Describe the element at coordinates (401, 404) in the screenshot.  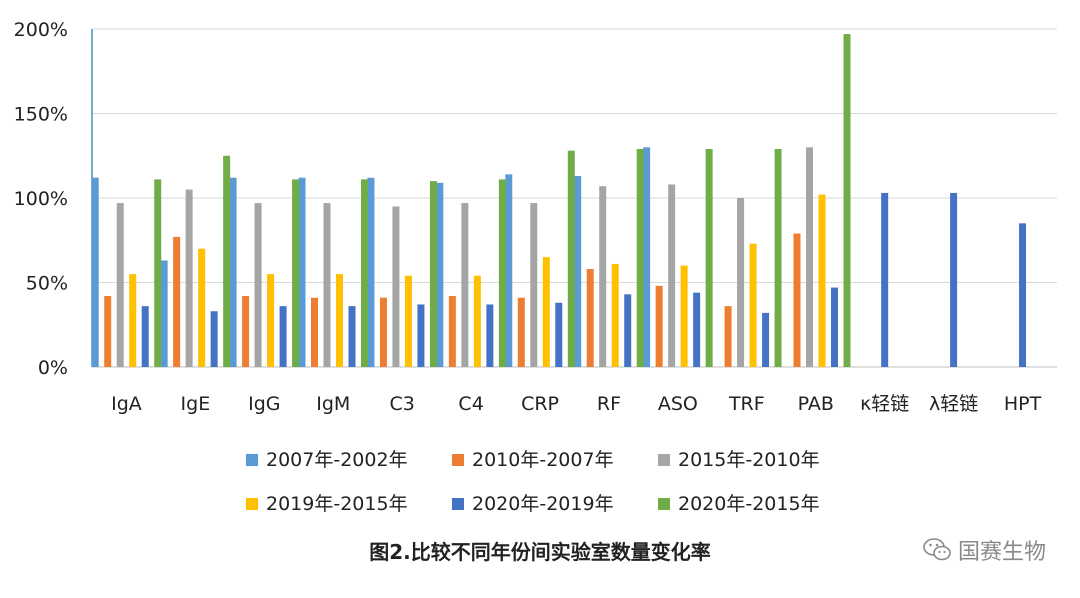
I see `x-tick-label: C3` at that location.